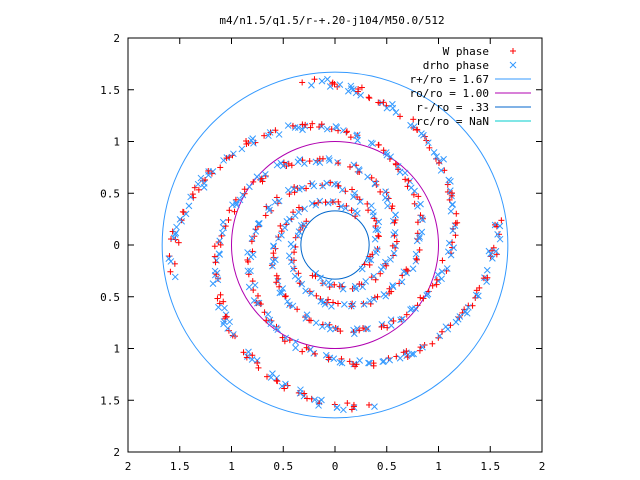 The width and height of the screenshot is (640, 480). What do you see at coordinates (456, 65) in the screenshot?
I see `legend-label: drho phase` at bounding box center [456, 65].